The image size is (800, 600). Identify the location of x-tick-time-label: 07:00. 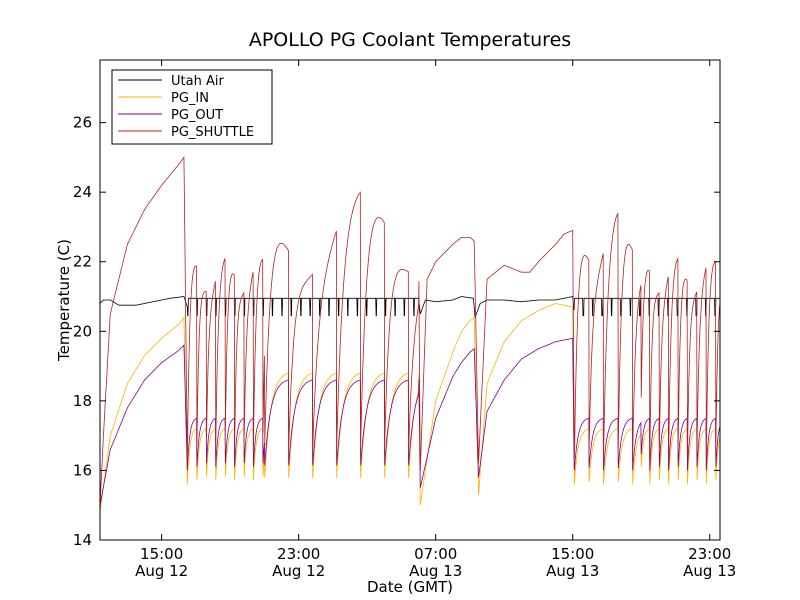
(435, 554).